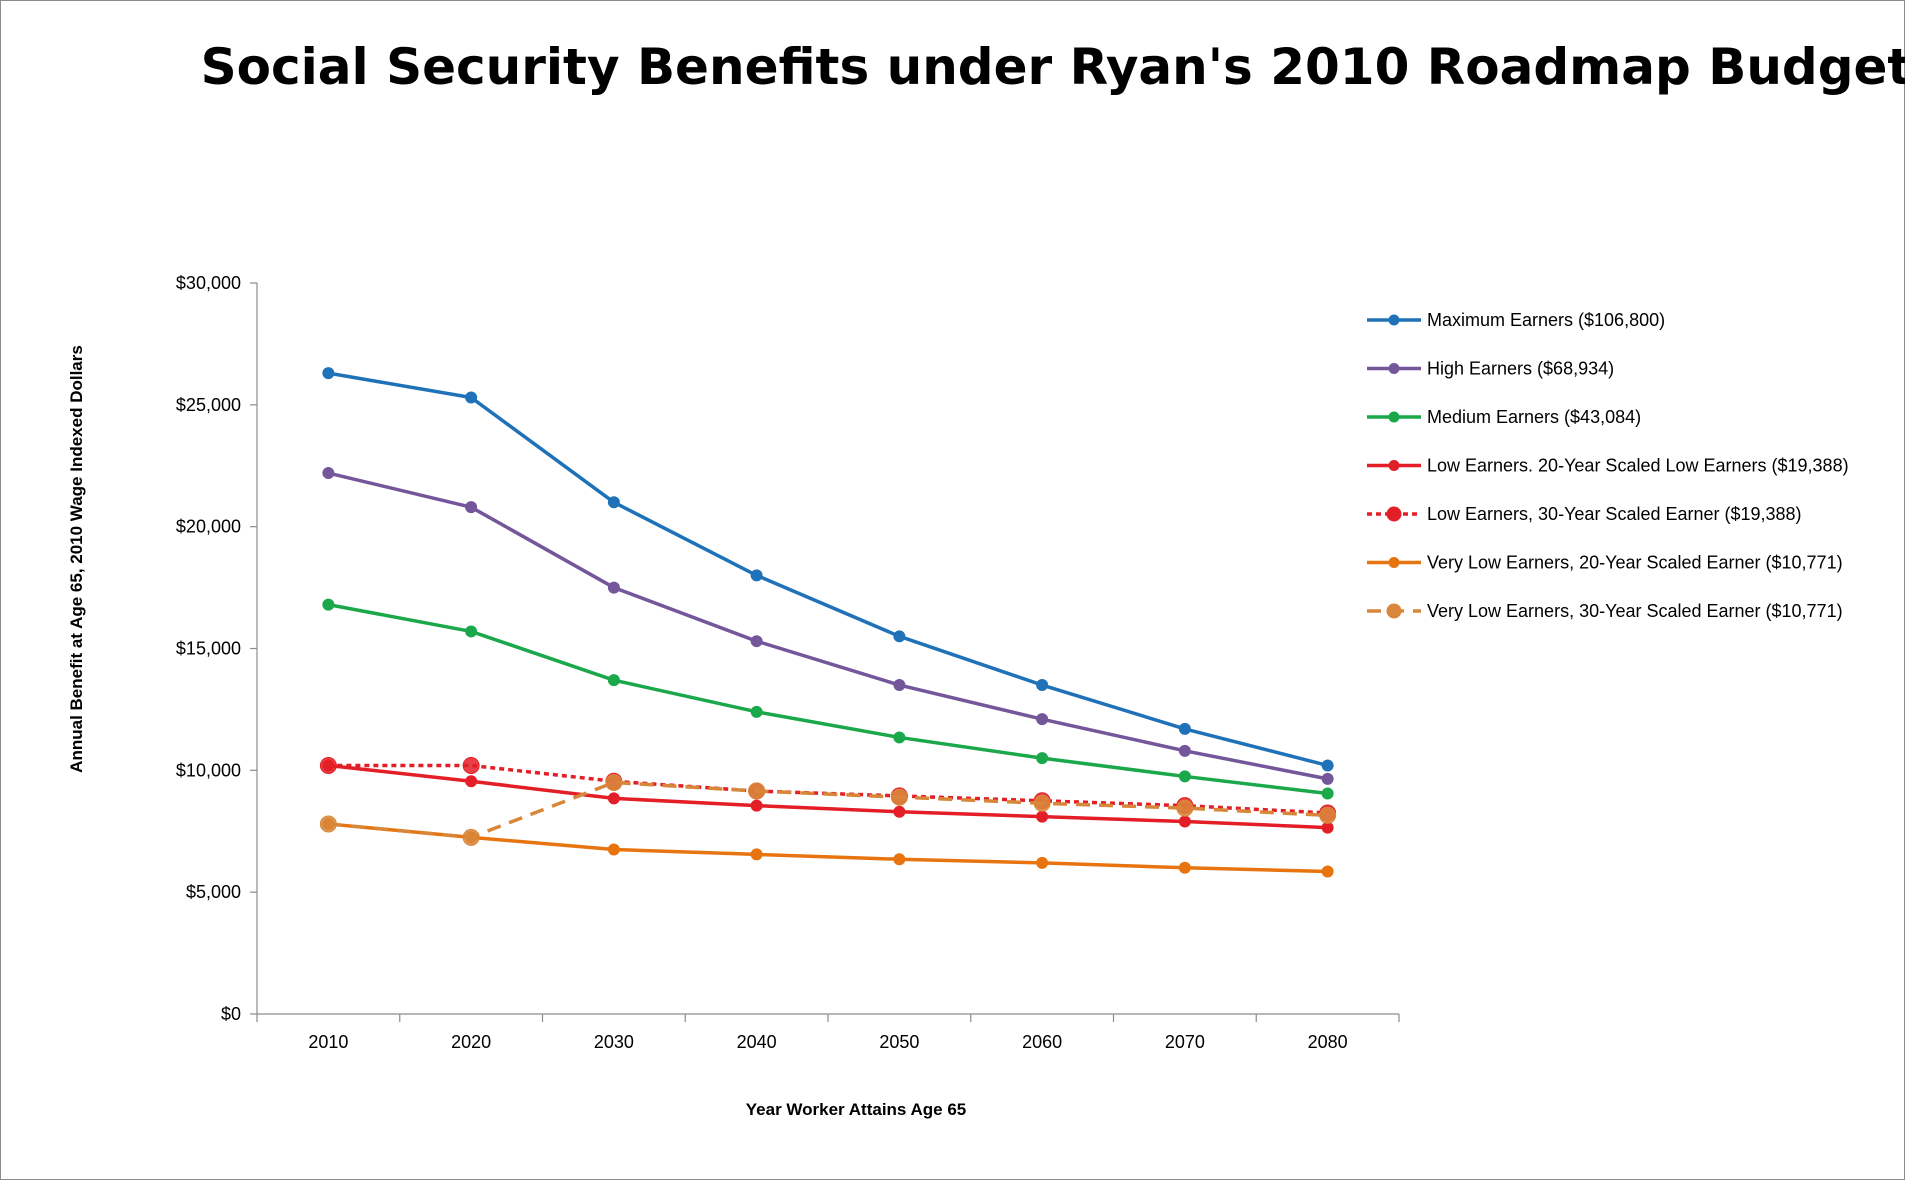 The width and height of the screenshot is (1905, 1181). I want to click on x-tick-label: 2010, so click(328, 1042).